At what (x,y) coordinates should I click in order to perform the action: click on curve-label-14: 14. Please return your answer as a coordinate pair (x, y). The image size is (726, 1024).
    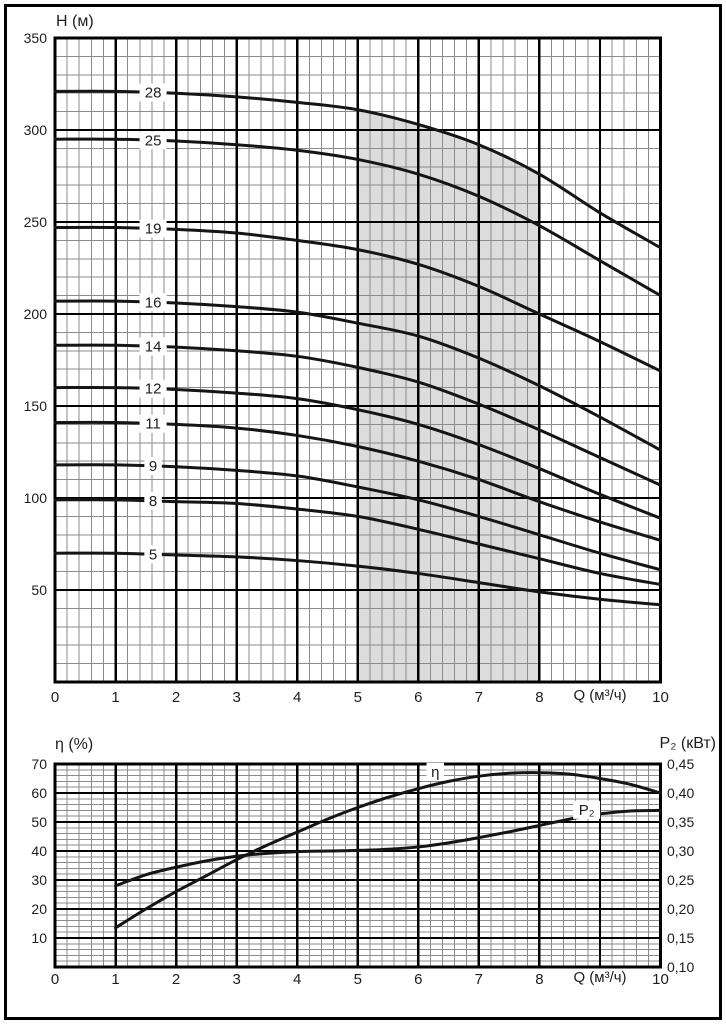
    Looking at the image, I should click on (153, 346).